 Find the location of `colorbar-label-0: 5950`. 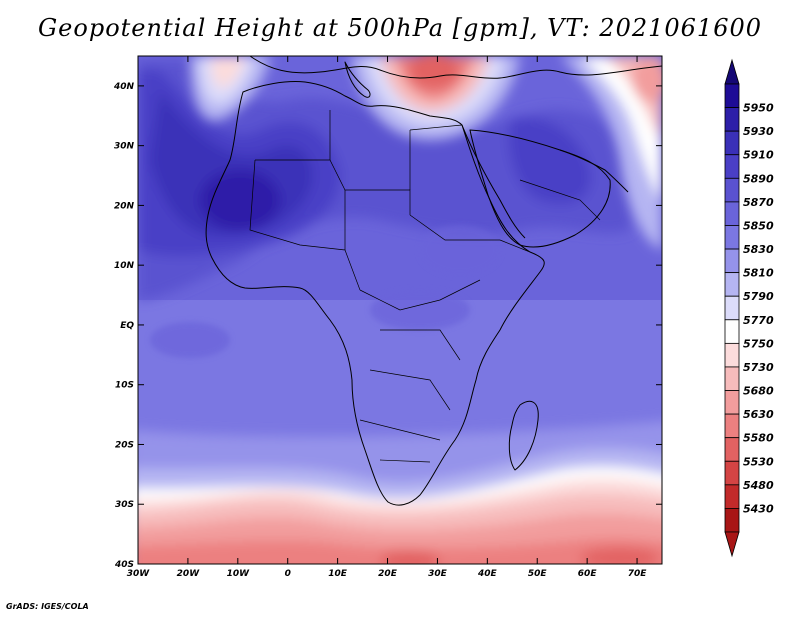

colorbar-label-0: 5950 is located at coordinates (758, 108).